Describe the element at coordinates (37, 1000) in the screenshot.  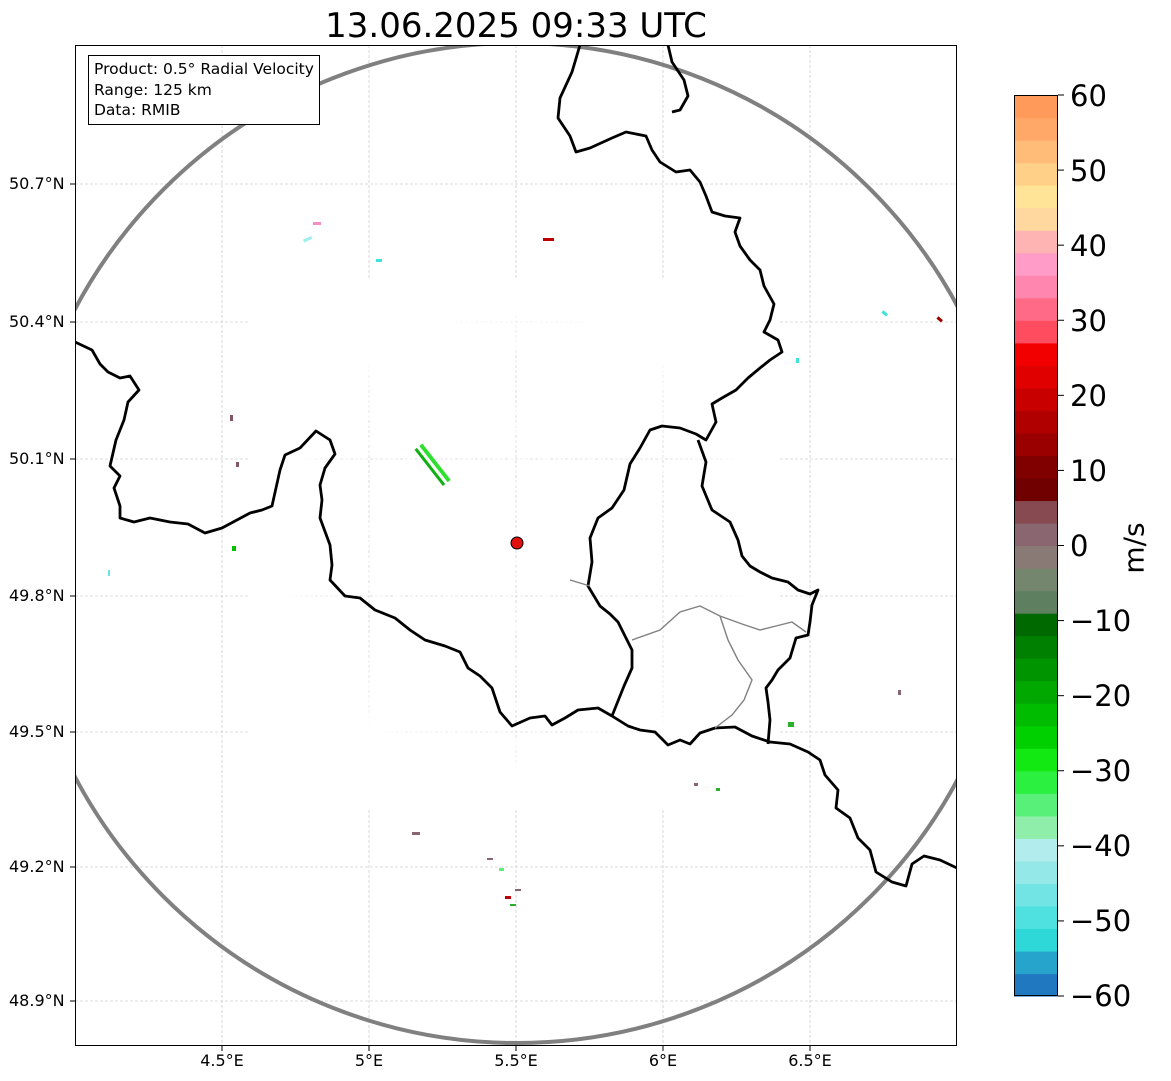
I see `lat-tick-label: 48.9°N` at that location.